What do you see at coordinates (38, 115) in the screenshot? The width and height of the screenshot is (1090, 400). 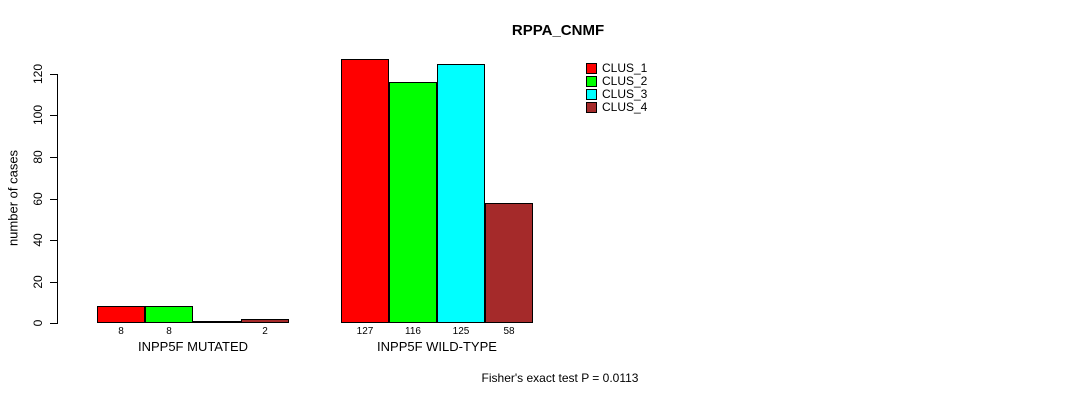 I see `y-axis-tick-label: 100` at bounding box center [38, 115].